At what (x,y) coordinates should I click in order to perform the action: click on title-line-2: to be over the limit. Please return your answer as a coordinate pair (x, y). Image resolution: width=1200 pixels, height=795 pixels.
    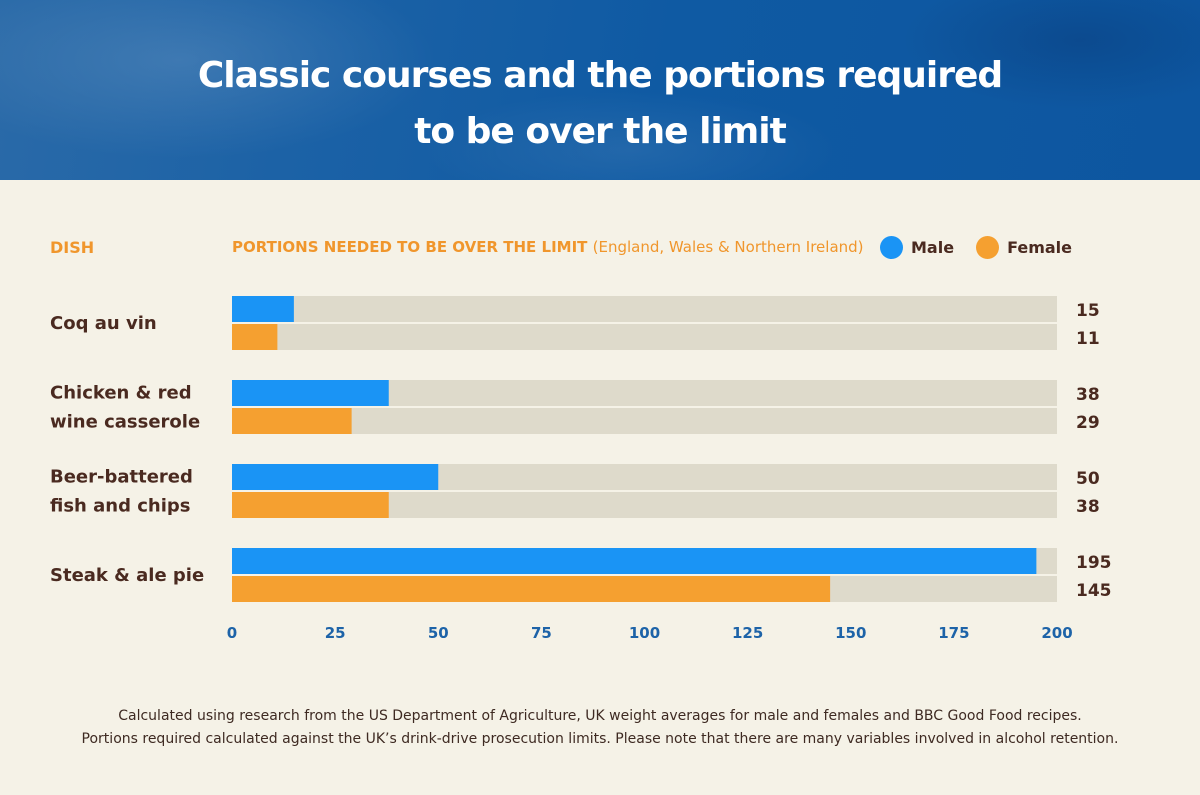
    Looking at the image, I should click on (600, 131).